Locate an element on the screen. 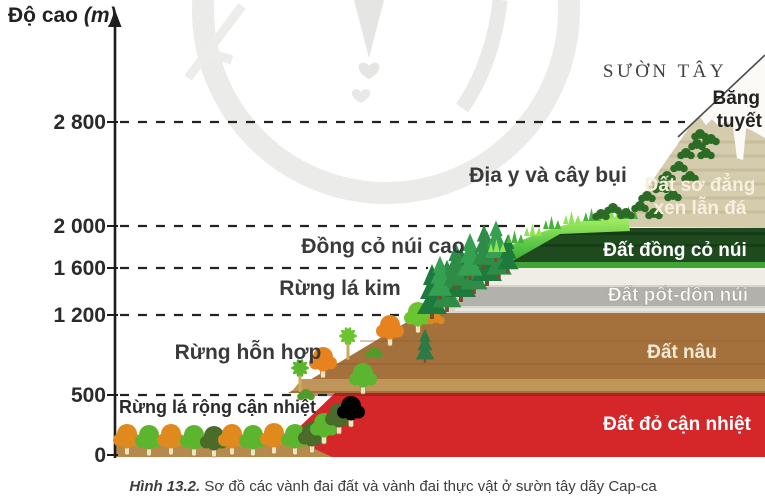 This screenshot has height=504, width=765. label-soil-meadow: Đất đồng cỏ núi is located at coordinates (675, 250).